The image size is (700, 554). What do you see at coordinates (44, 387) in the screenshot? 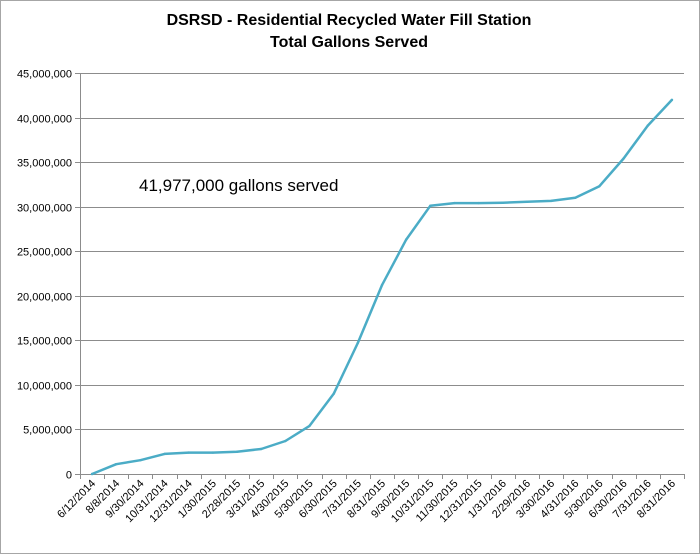
I see `y-tick-label: 10,000,000` at bounding box center [44, 387].